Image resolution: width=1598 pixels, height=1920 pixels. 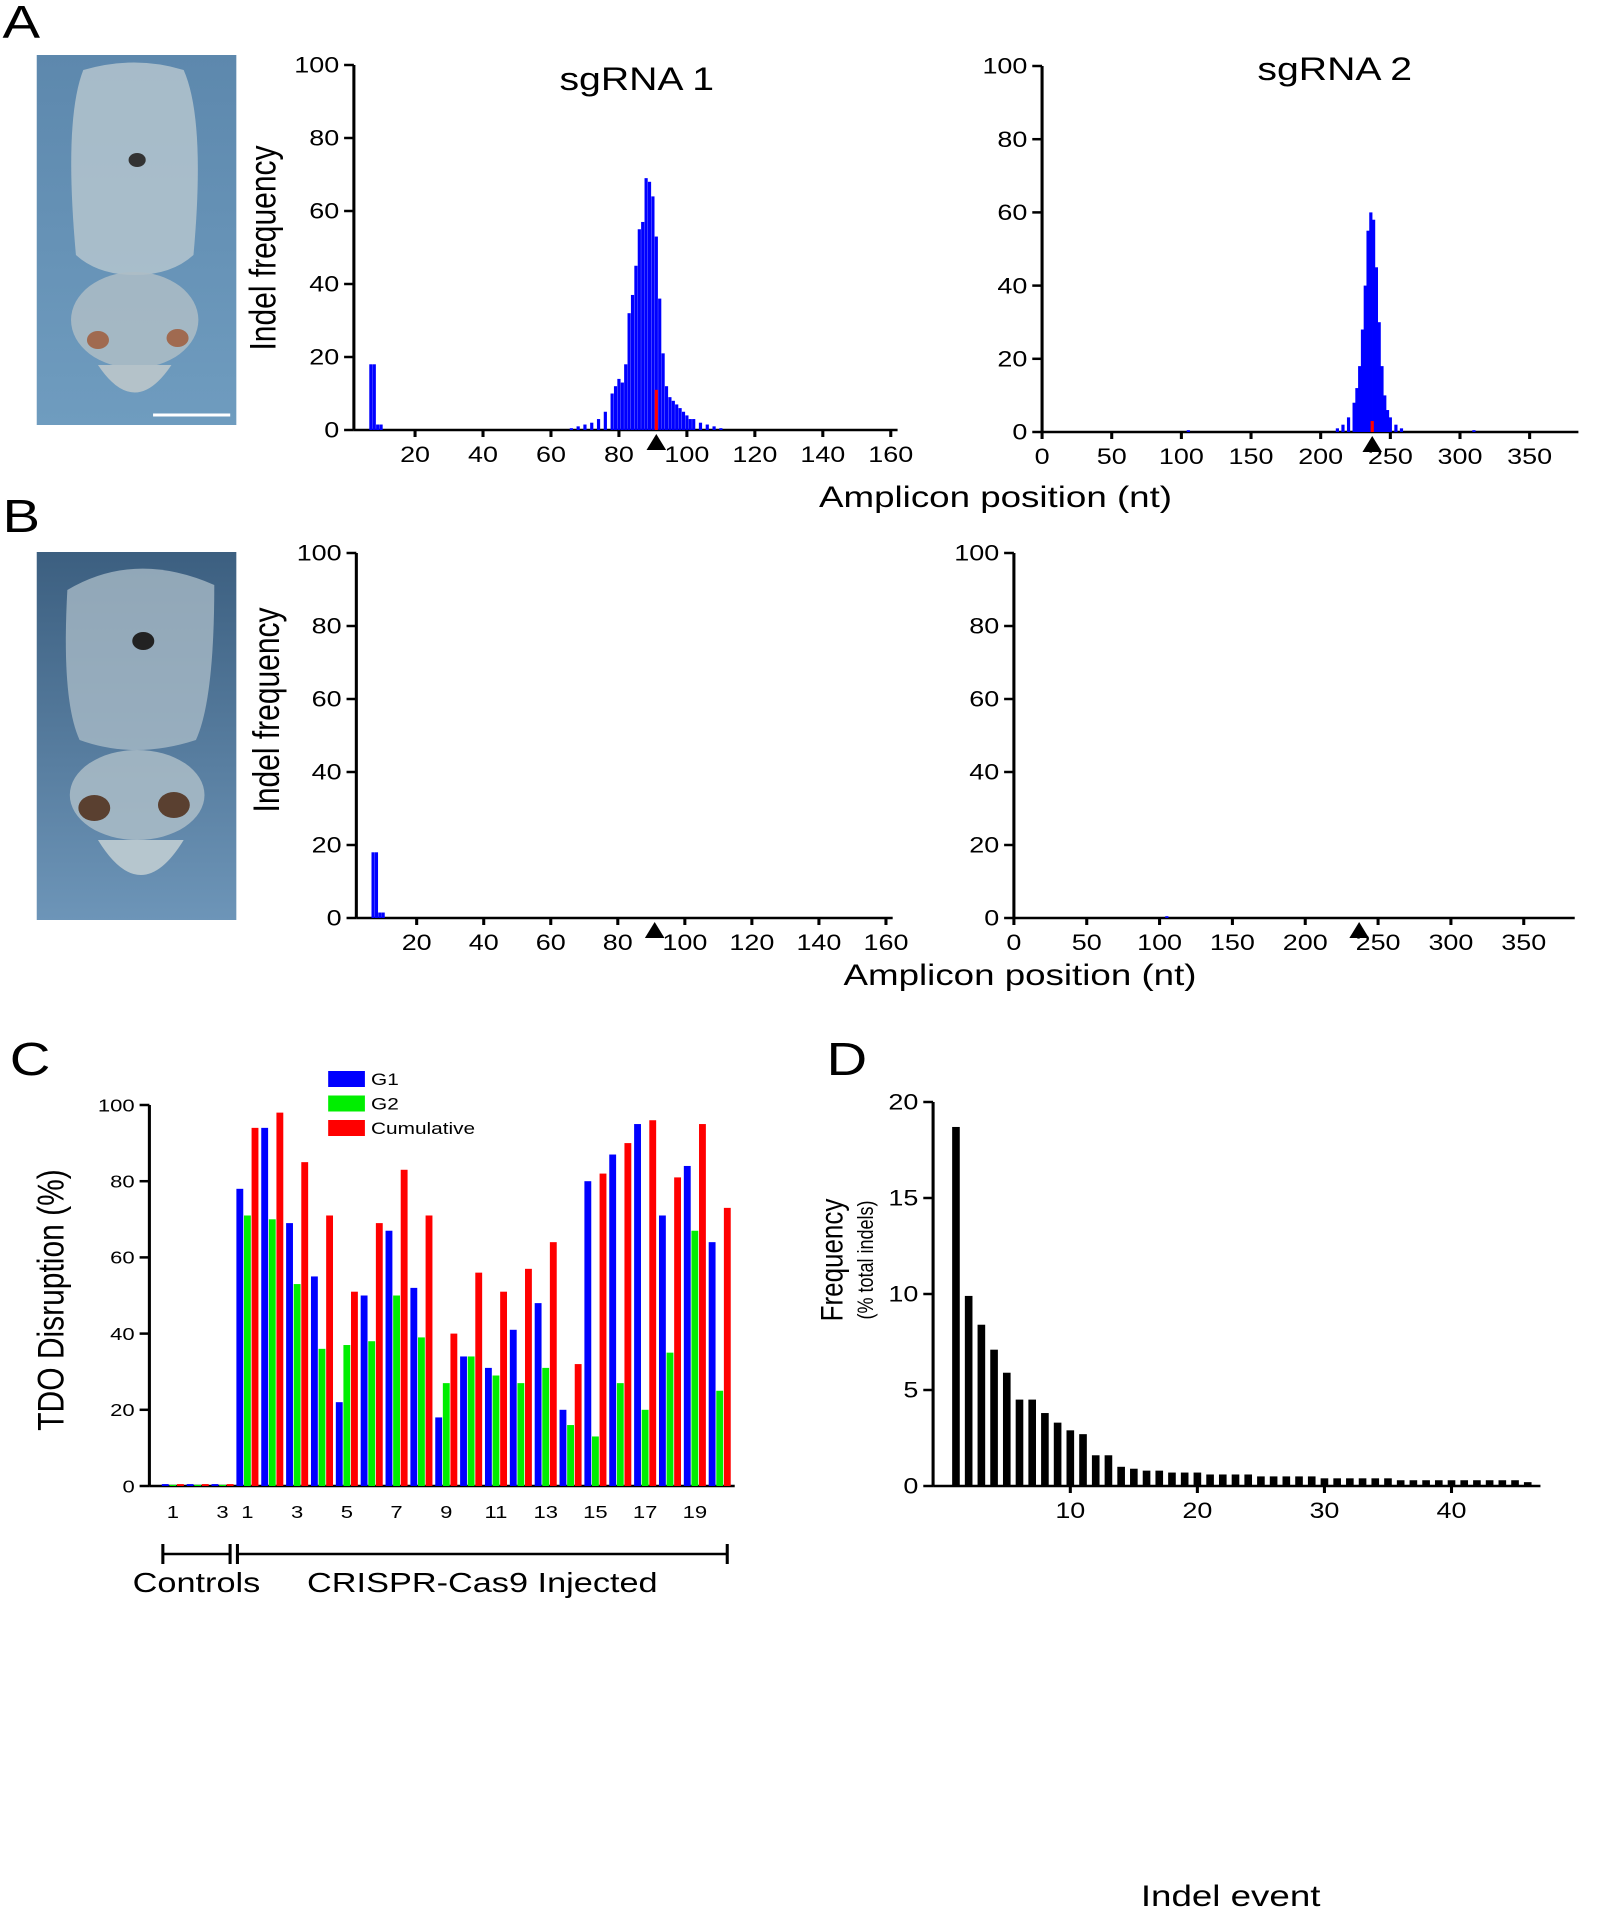 I want to click on legend-label: G1, so click(x=385, y=1080).